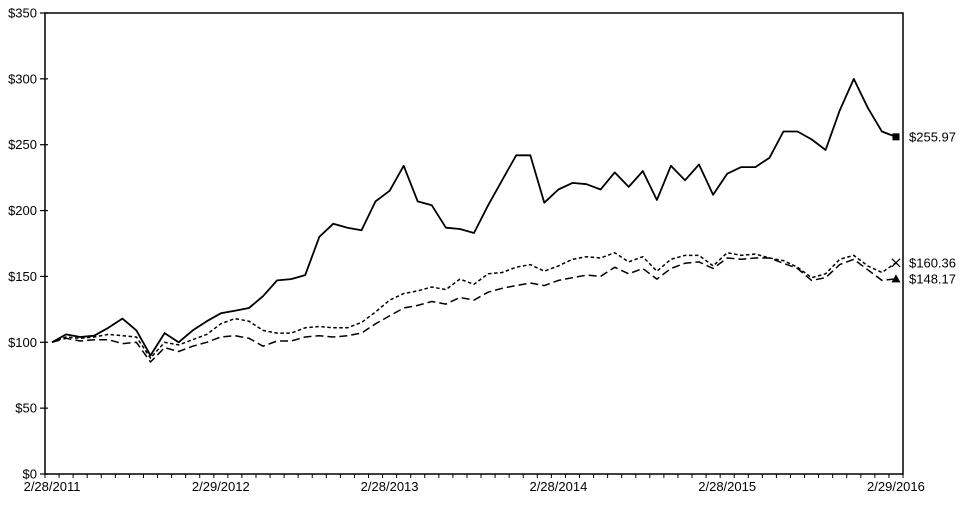  What do you see at coordinates (932, 136) in the screenshot?
I see `series-end-label: $255.97` at bounding box center [932, 136].